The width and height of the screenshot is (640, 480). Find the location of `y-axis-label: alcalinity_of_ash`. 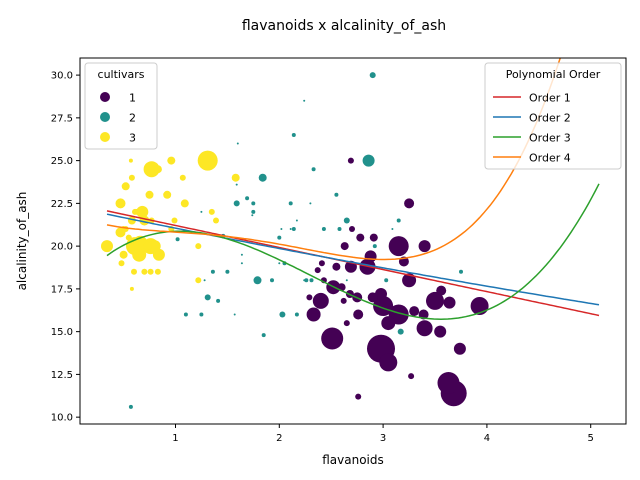

y-axis-label: alcalinity_of_ash is located at coordinates (22, 241).